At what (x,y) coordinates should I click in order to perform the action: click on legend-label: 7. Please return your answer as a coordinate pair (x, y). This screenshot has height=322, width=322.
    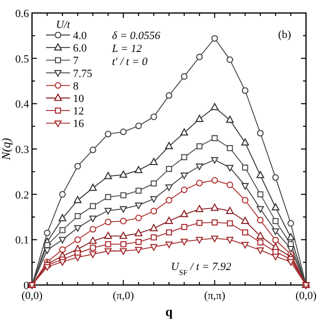
    Looking at the image, I should click on (76, 61).